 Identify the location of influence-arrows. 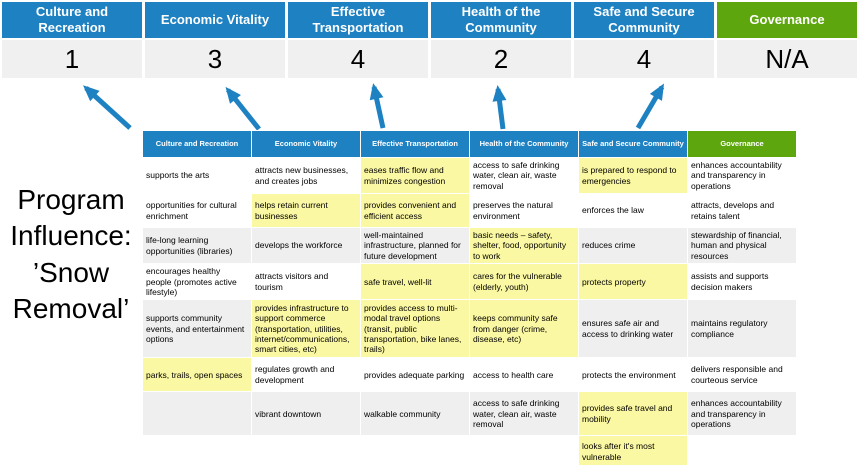
(374, 107).